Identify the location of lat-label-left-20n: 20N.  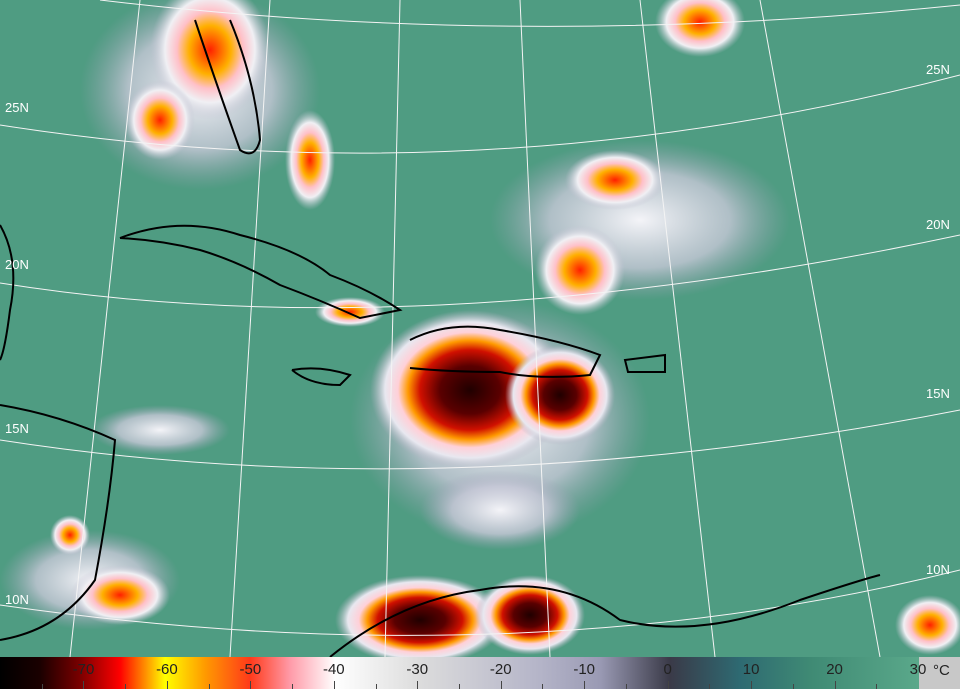
(17, 264).